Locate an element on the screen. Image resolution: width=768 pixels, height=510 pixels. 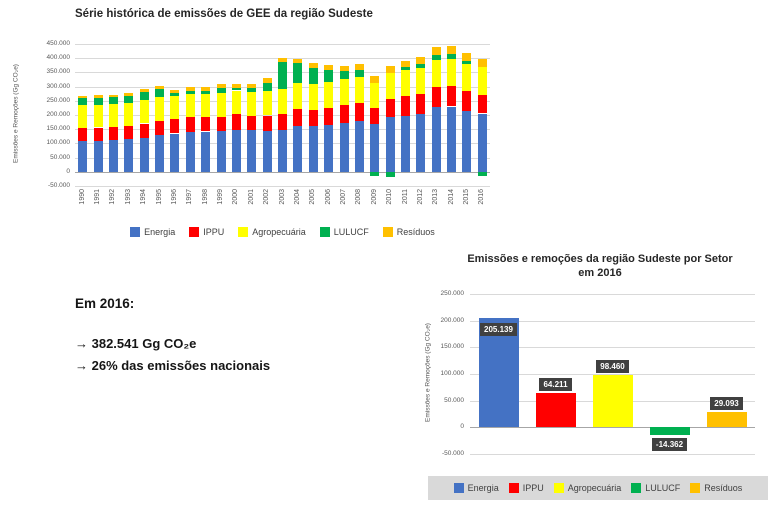
y-tick-label: 350.000 is located at coordinates (58, 72).